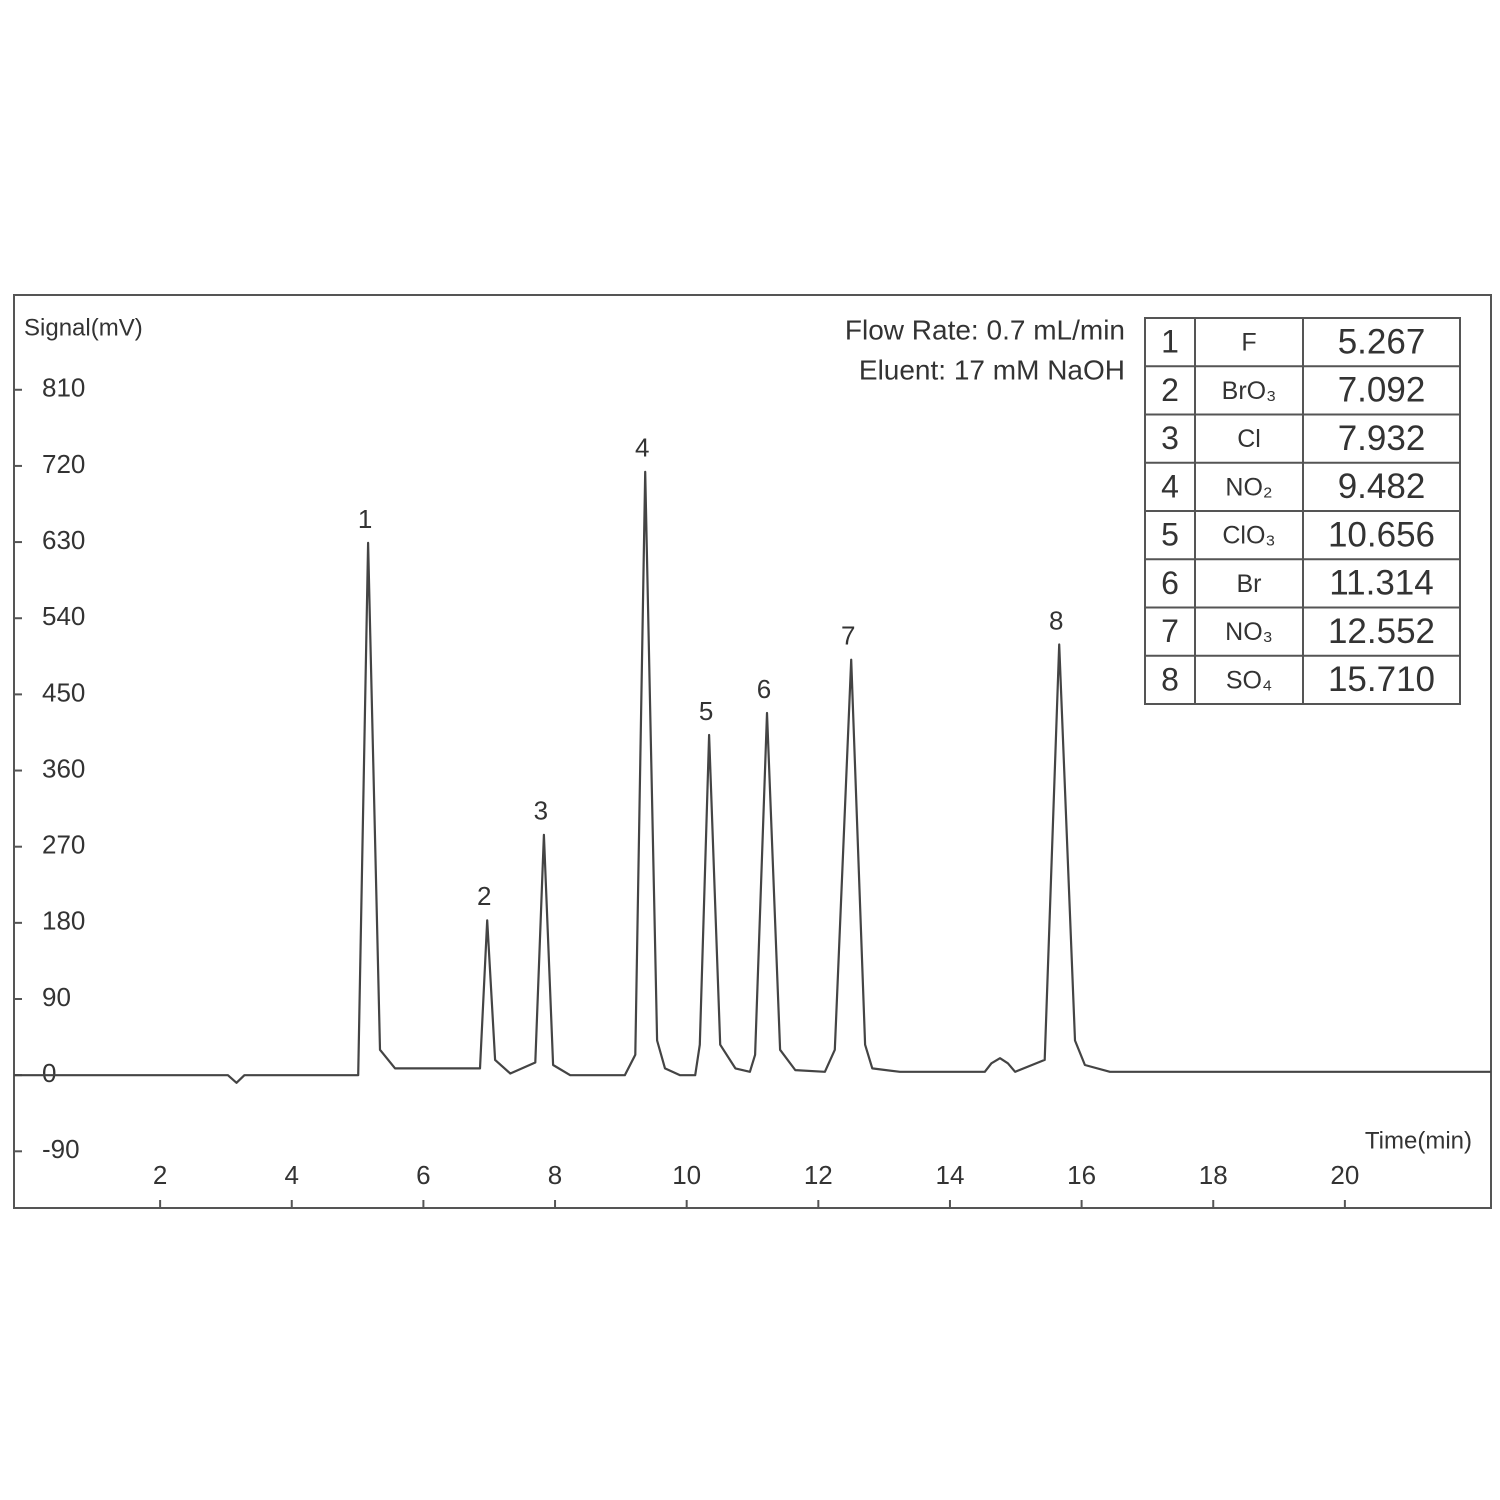 The width and height of the screenshot is (1500, 1500). Describe the element at coordinates (56, 997) in the screenshot. I see `y-tick-label: 90` at that location.